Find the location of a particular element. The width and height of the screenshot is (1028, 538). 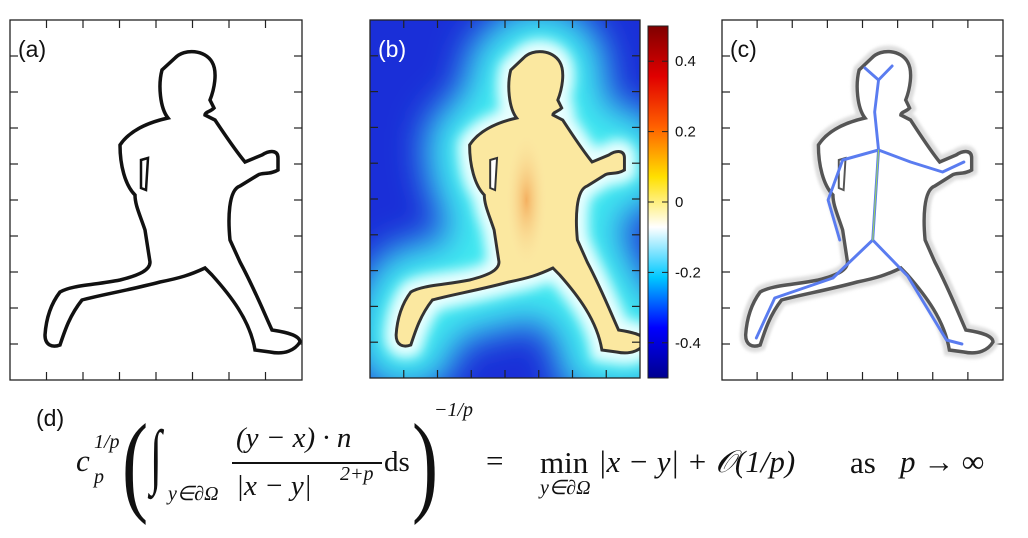

medial-axis is located at coordinates (860, 205).